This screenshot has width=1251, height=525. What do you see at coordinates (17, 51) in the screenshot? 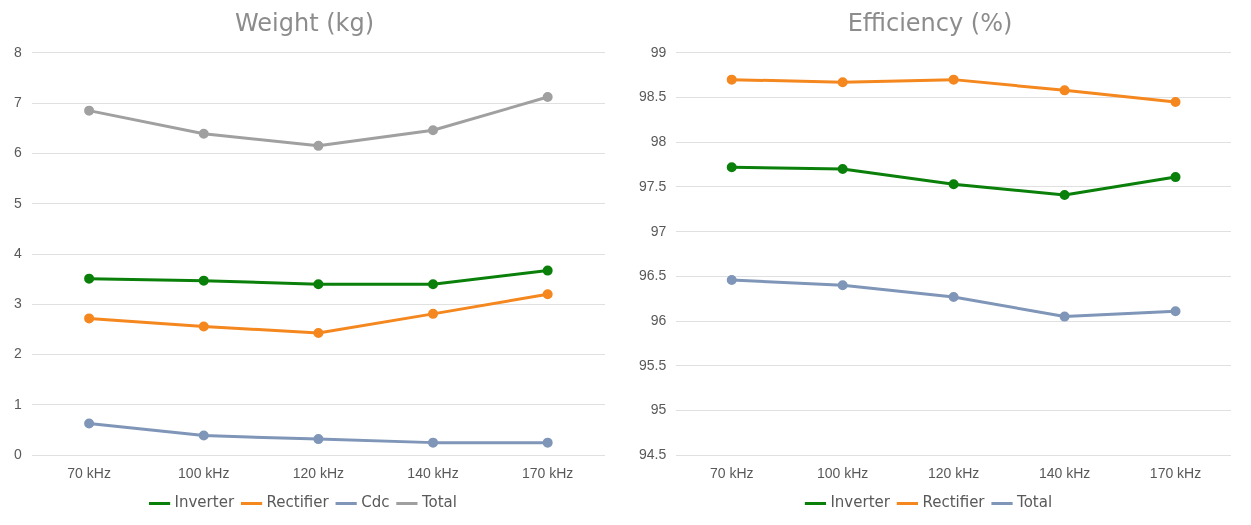
I see `y-tick-label: 8` at bounding box center [17, 51].